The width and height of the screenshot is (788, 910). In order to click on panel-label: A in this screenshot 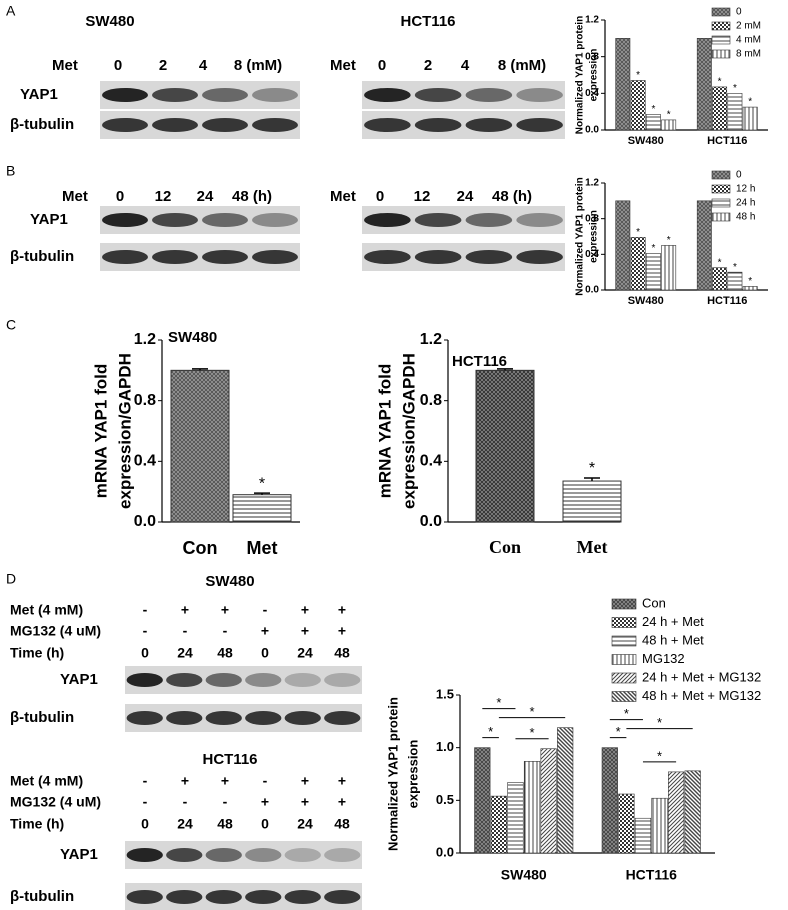, I will do `click(11, 11)`.